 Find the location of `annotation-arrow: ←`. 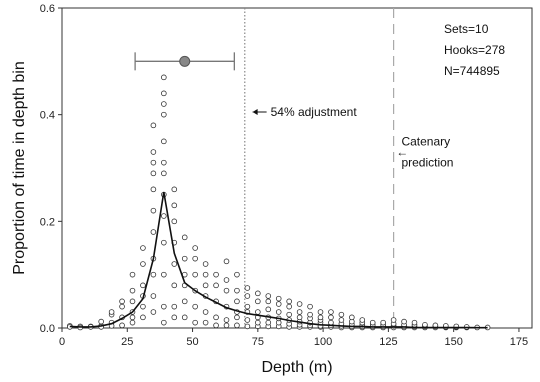

annotation-arrow: ← is located at coordinates (402, 152).